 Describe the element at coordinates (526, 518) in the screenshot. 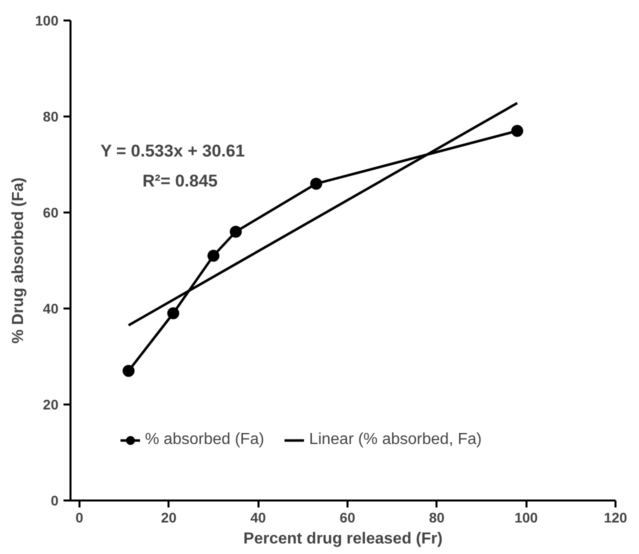

I see `x-tick-label: 100` at that location.